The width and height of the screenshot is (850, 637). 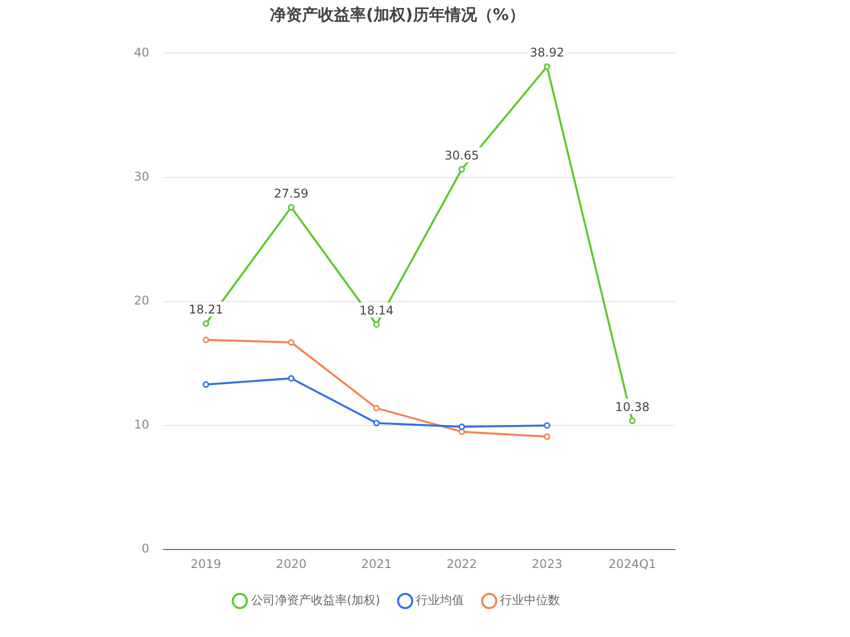 I want to click on x-tick-label: 2021, so click(x=376, y=563).